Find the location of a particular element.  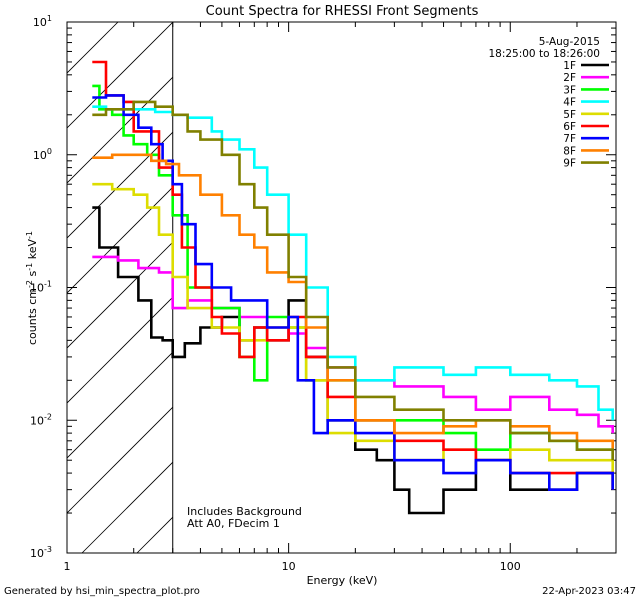

footer-timestamp: 22-Apr-2023 03:47 is located at coordinates (589, 591).